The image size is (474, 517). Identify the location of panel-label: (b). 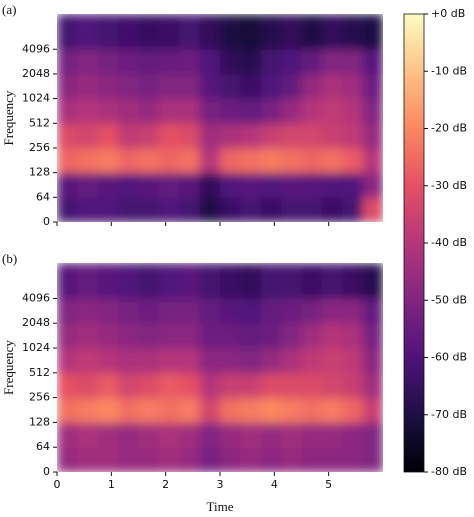
(9, 258).